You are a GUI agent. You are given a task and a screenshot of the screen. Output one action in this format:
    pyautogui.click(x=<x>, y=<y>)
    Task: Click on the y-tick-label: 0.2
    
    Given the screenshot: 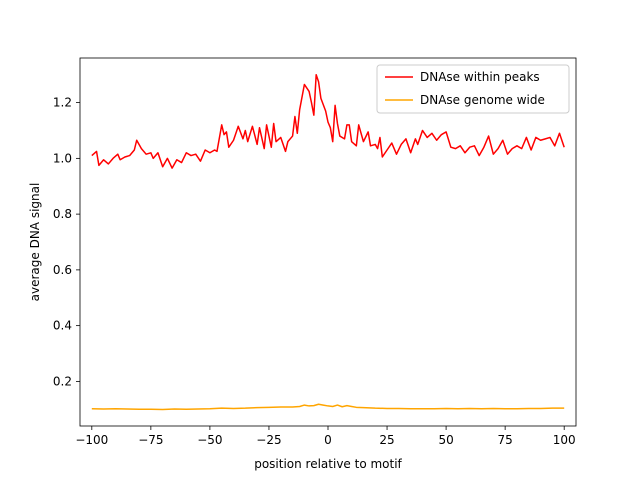 What is the action you would take?
    pyautogui.click(x=62, y=381)
    